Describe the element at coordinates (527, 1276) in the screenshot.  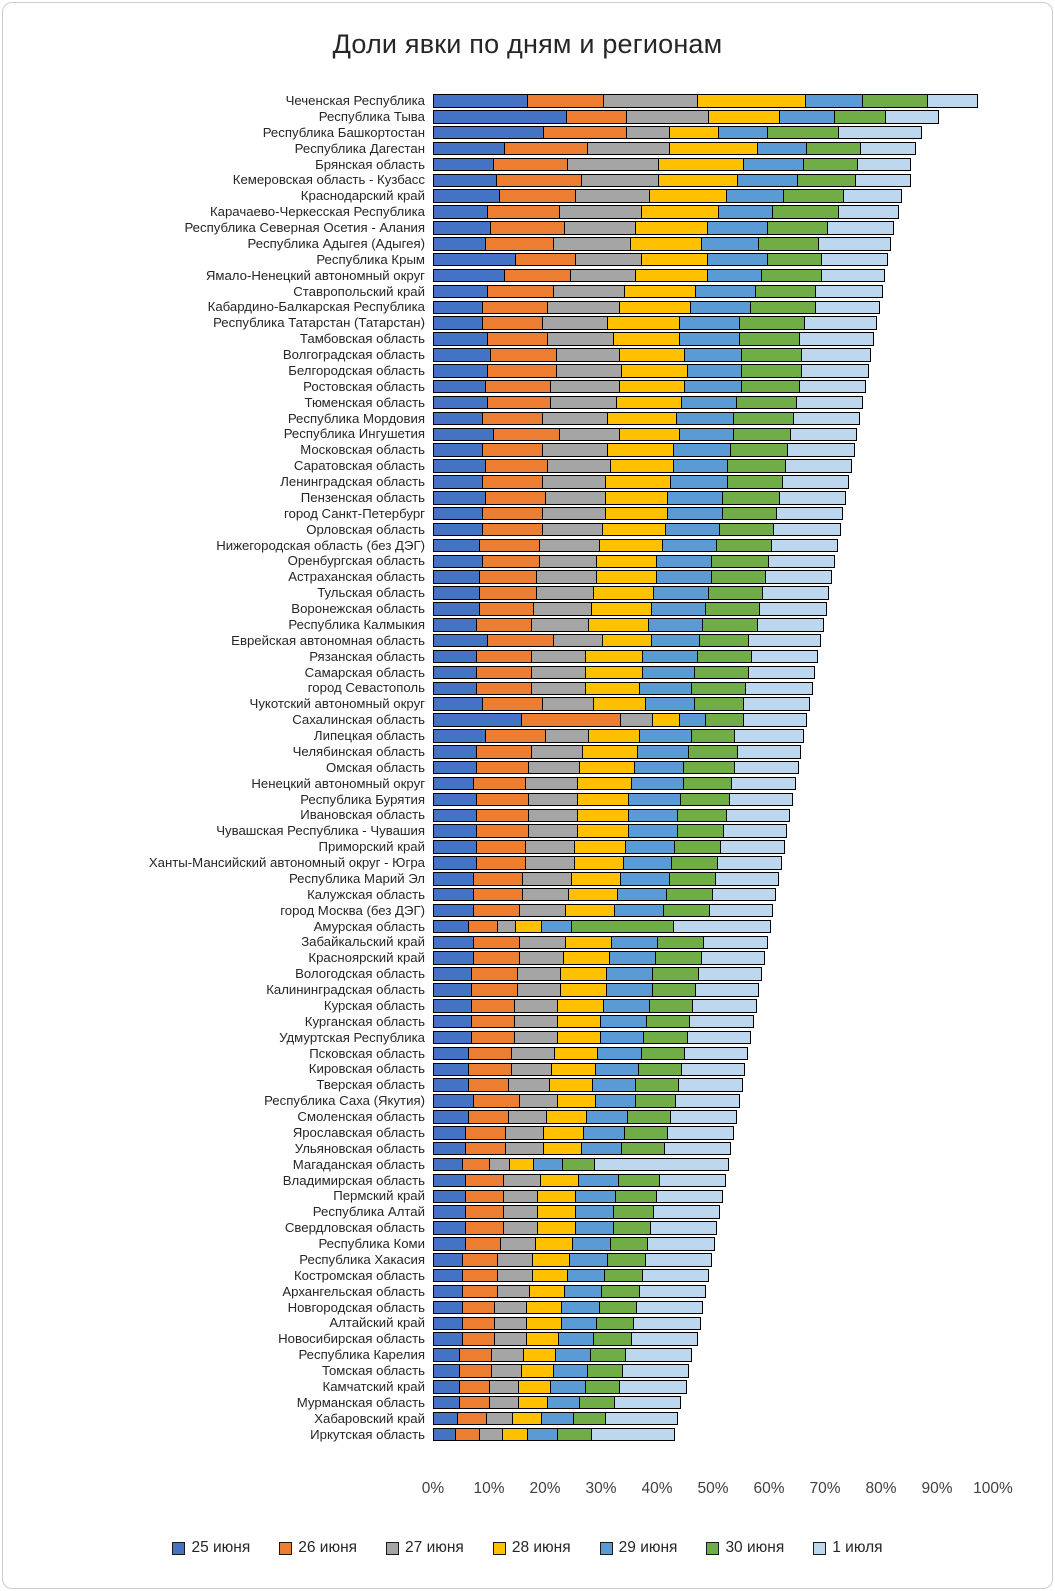
I see `bar-row: Костромская область` at that location.